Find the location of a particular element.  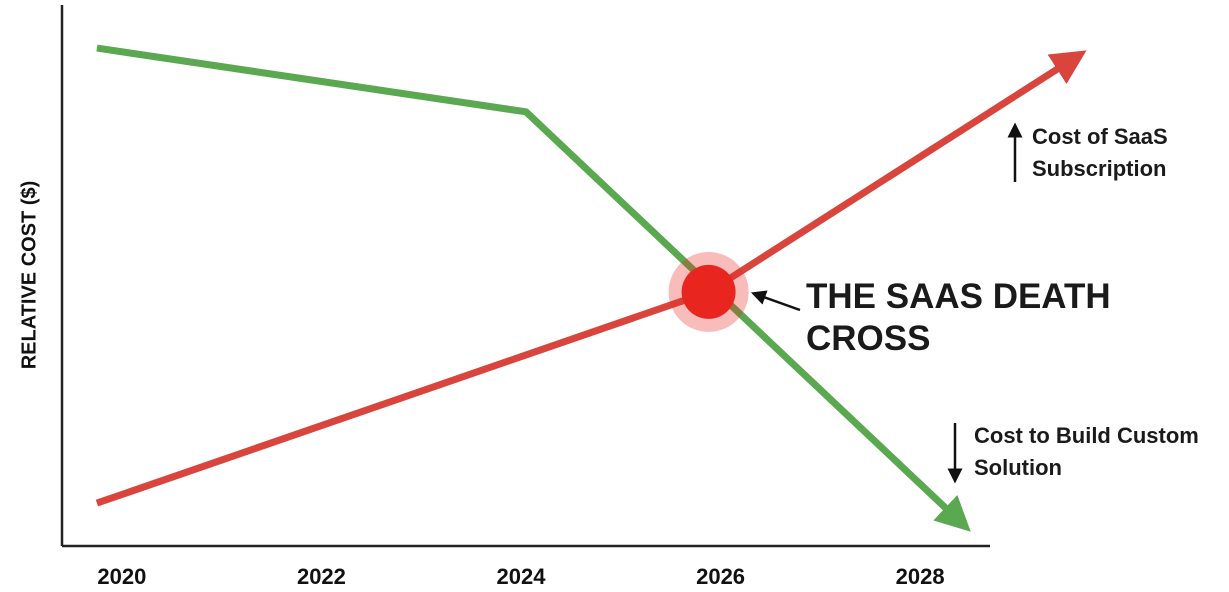

series-label: Cost of SaaS Subscription is located at coordinates (1100, 152).